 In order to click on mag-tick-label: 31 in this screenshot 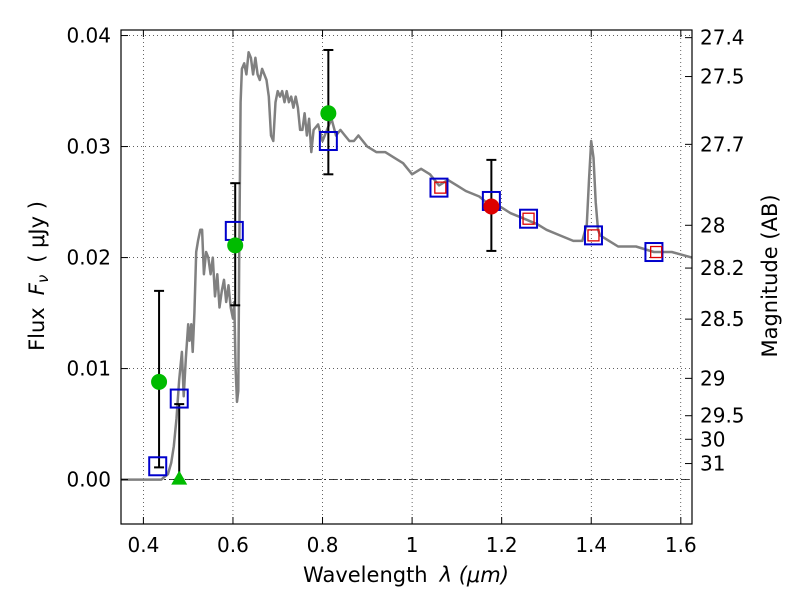, I will do `click(712, 464)`.